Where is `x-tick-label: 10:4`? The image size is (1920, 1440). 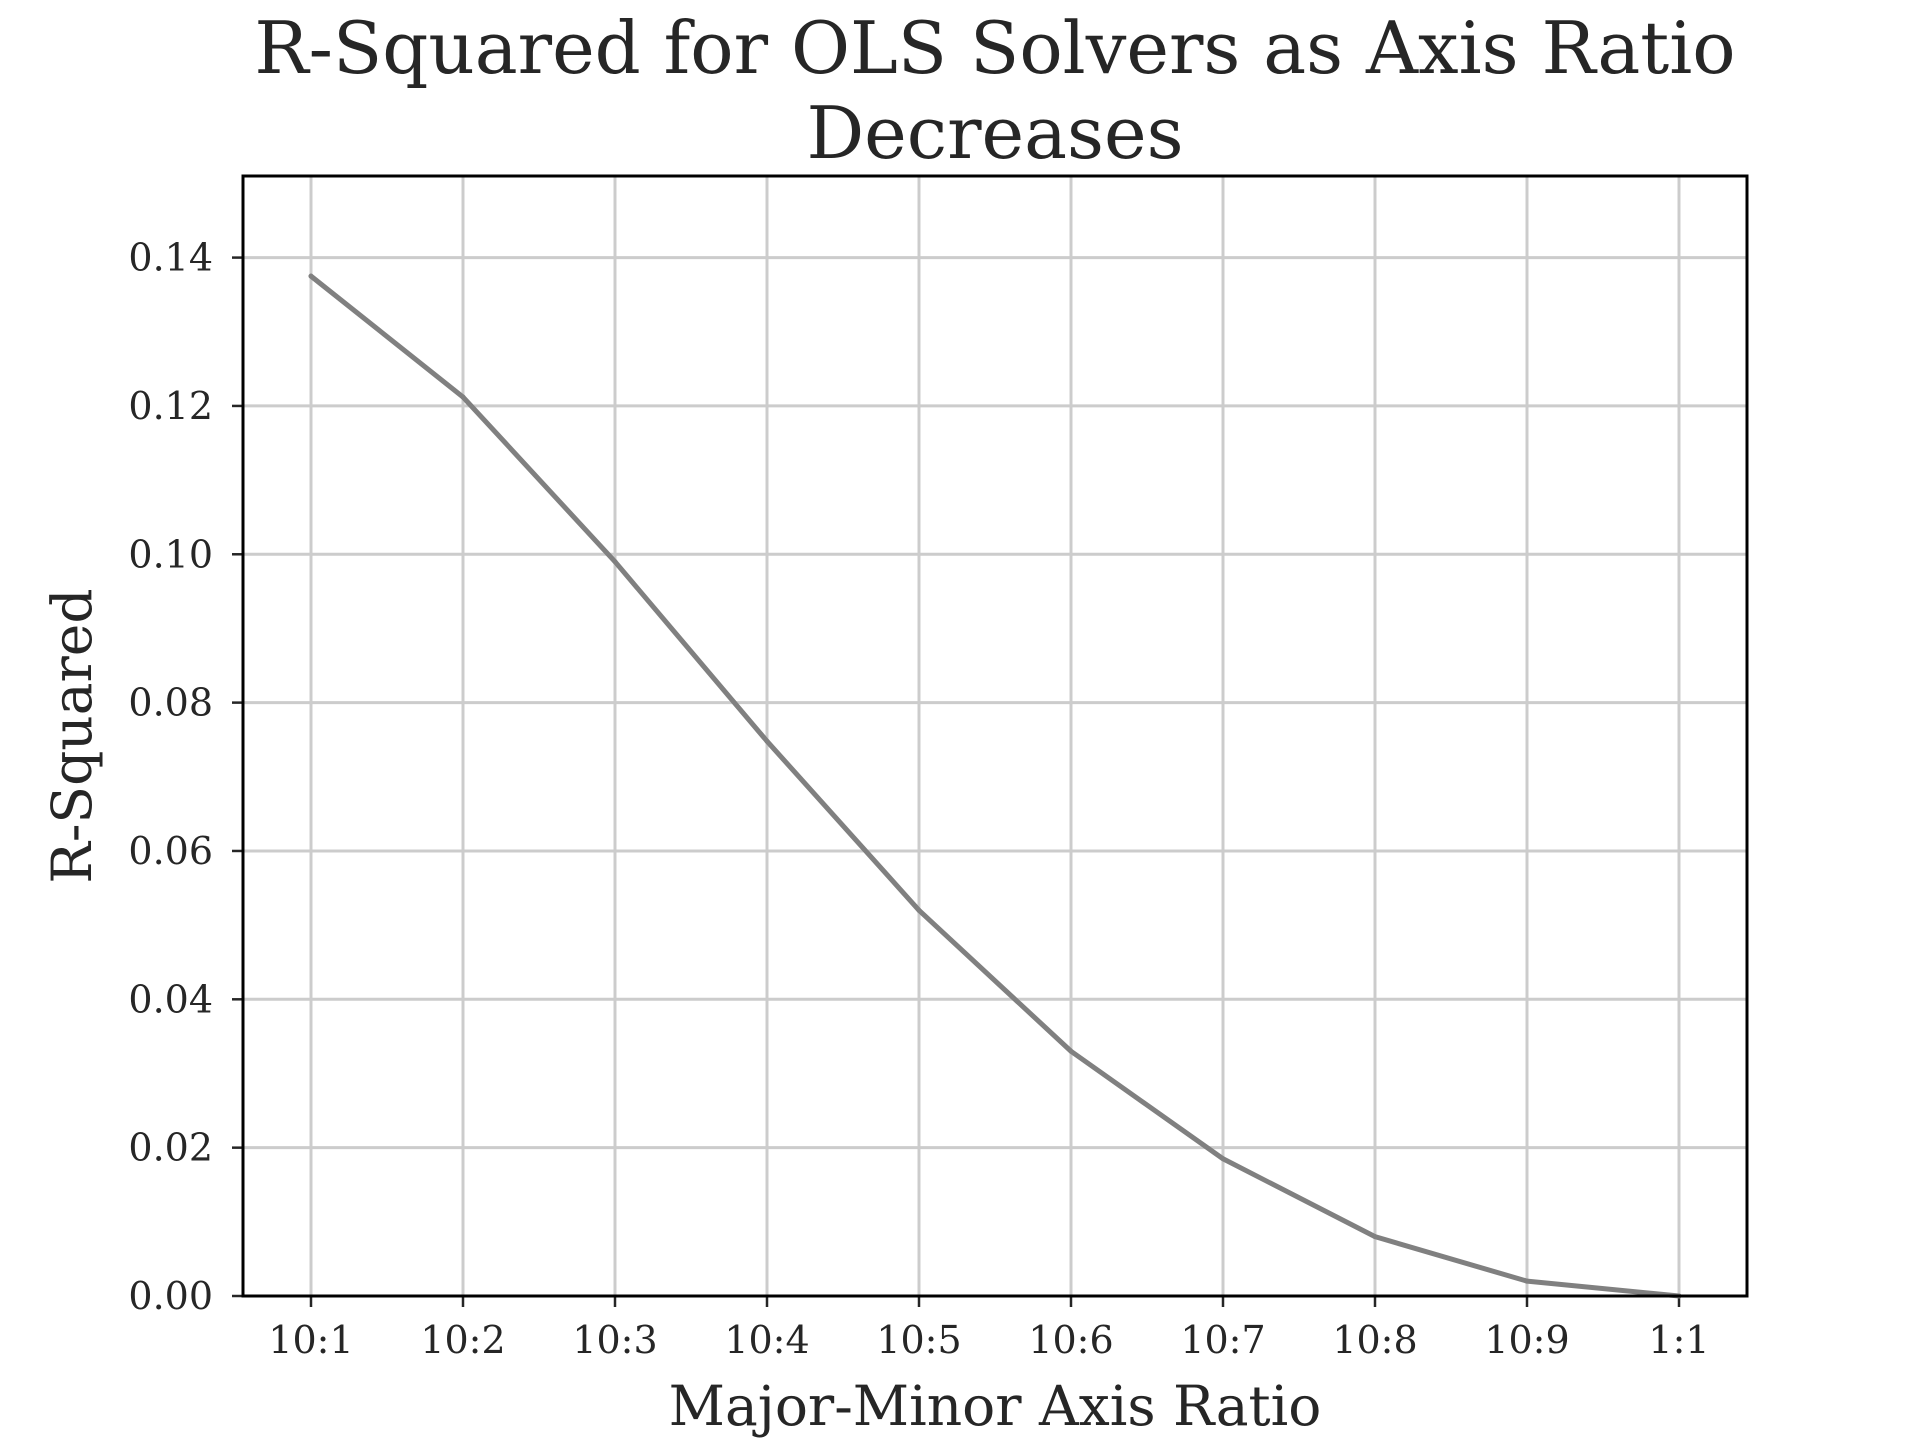
x-tick-label: 10:4 is located at coordinates (766, 1340).